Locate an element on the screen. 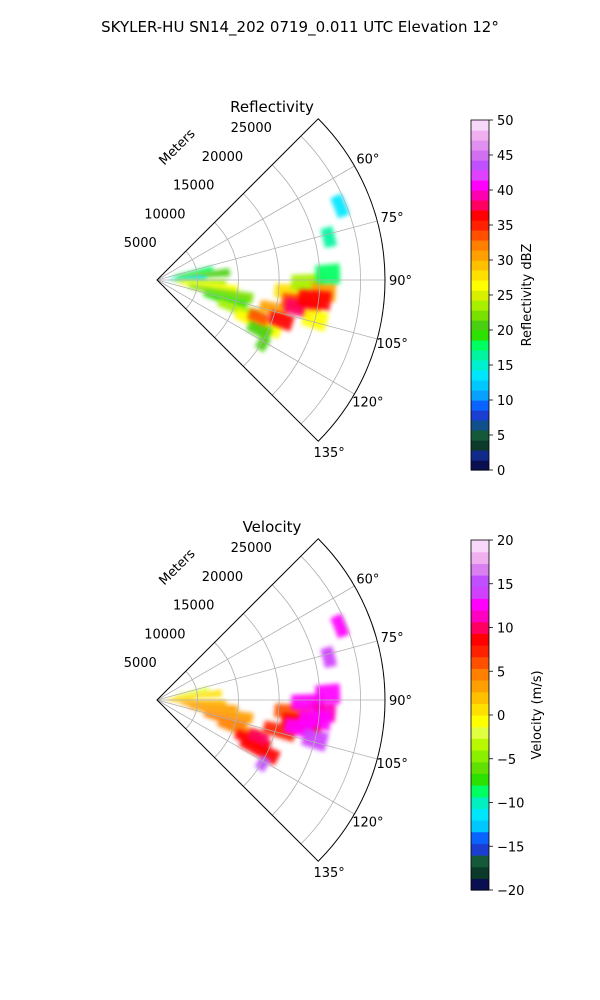 Image resolution: width=600 pixels, height=1000 pixels. velocity-azimuth-tick-labels: 60° 75° 90° 105° 120° 135° is located at coordinates (362, 726).